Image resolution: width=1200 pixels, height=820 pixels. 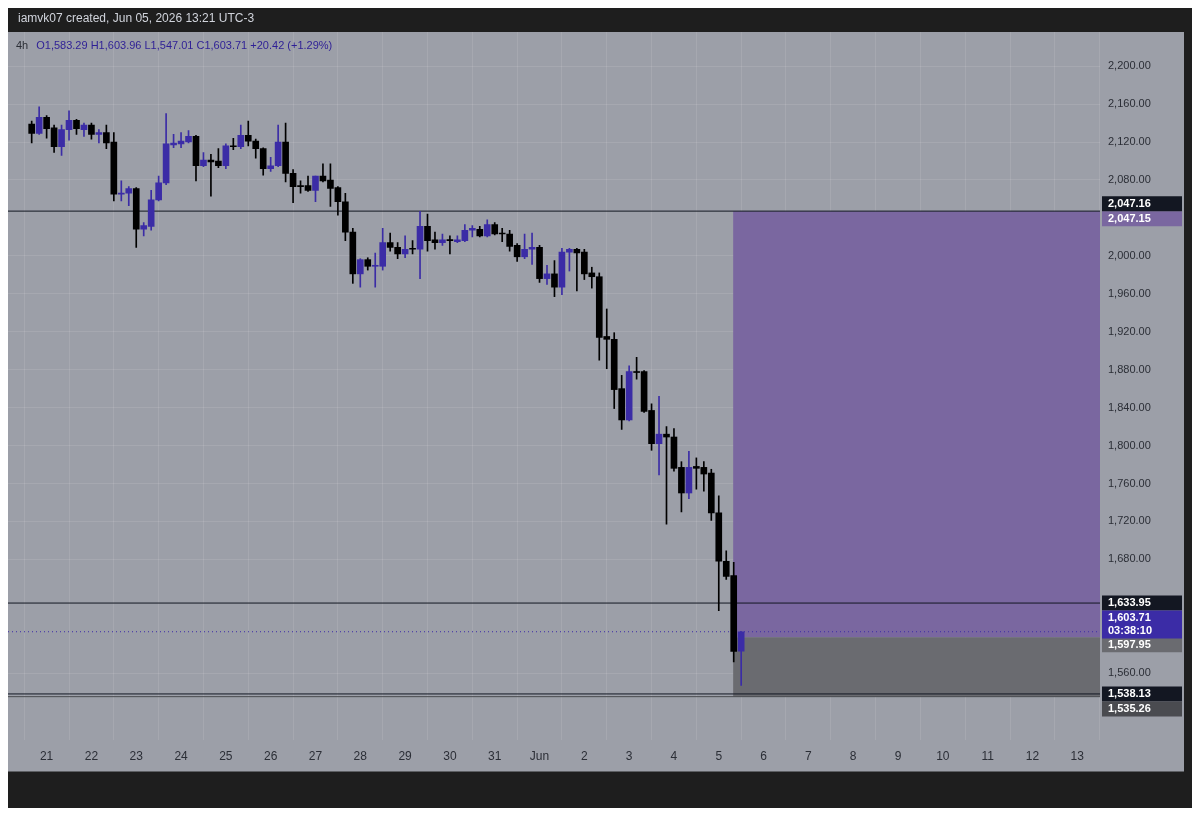 I want to click on text: iamvk07 created, Jun 05, 2026 13:21 UTC-3, so click(x=136, y=18).